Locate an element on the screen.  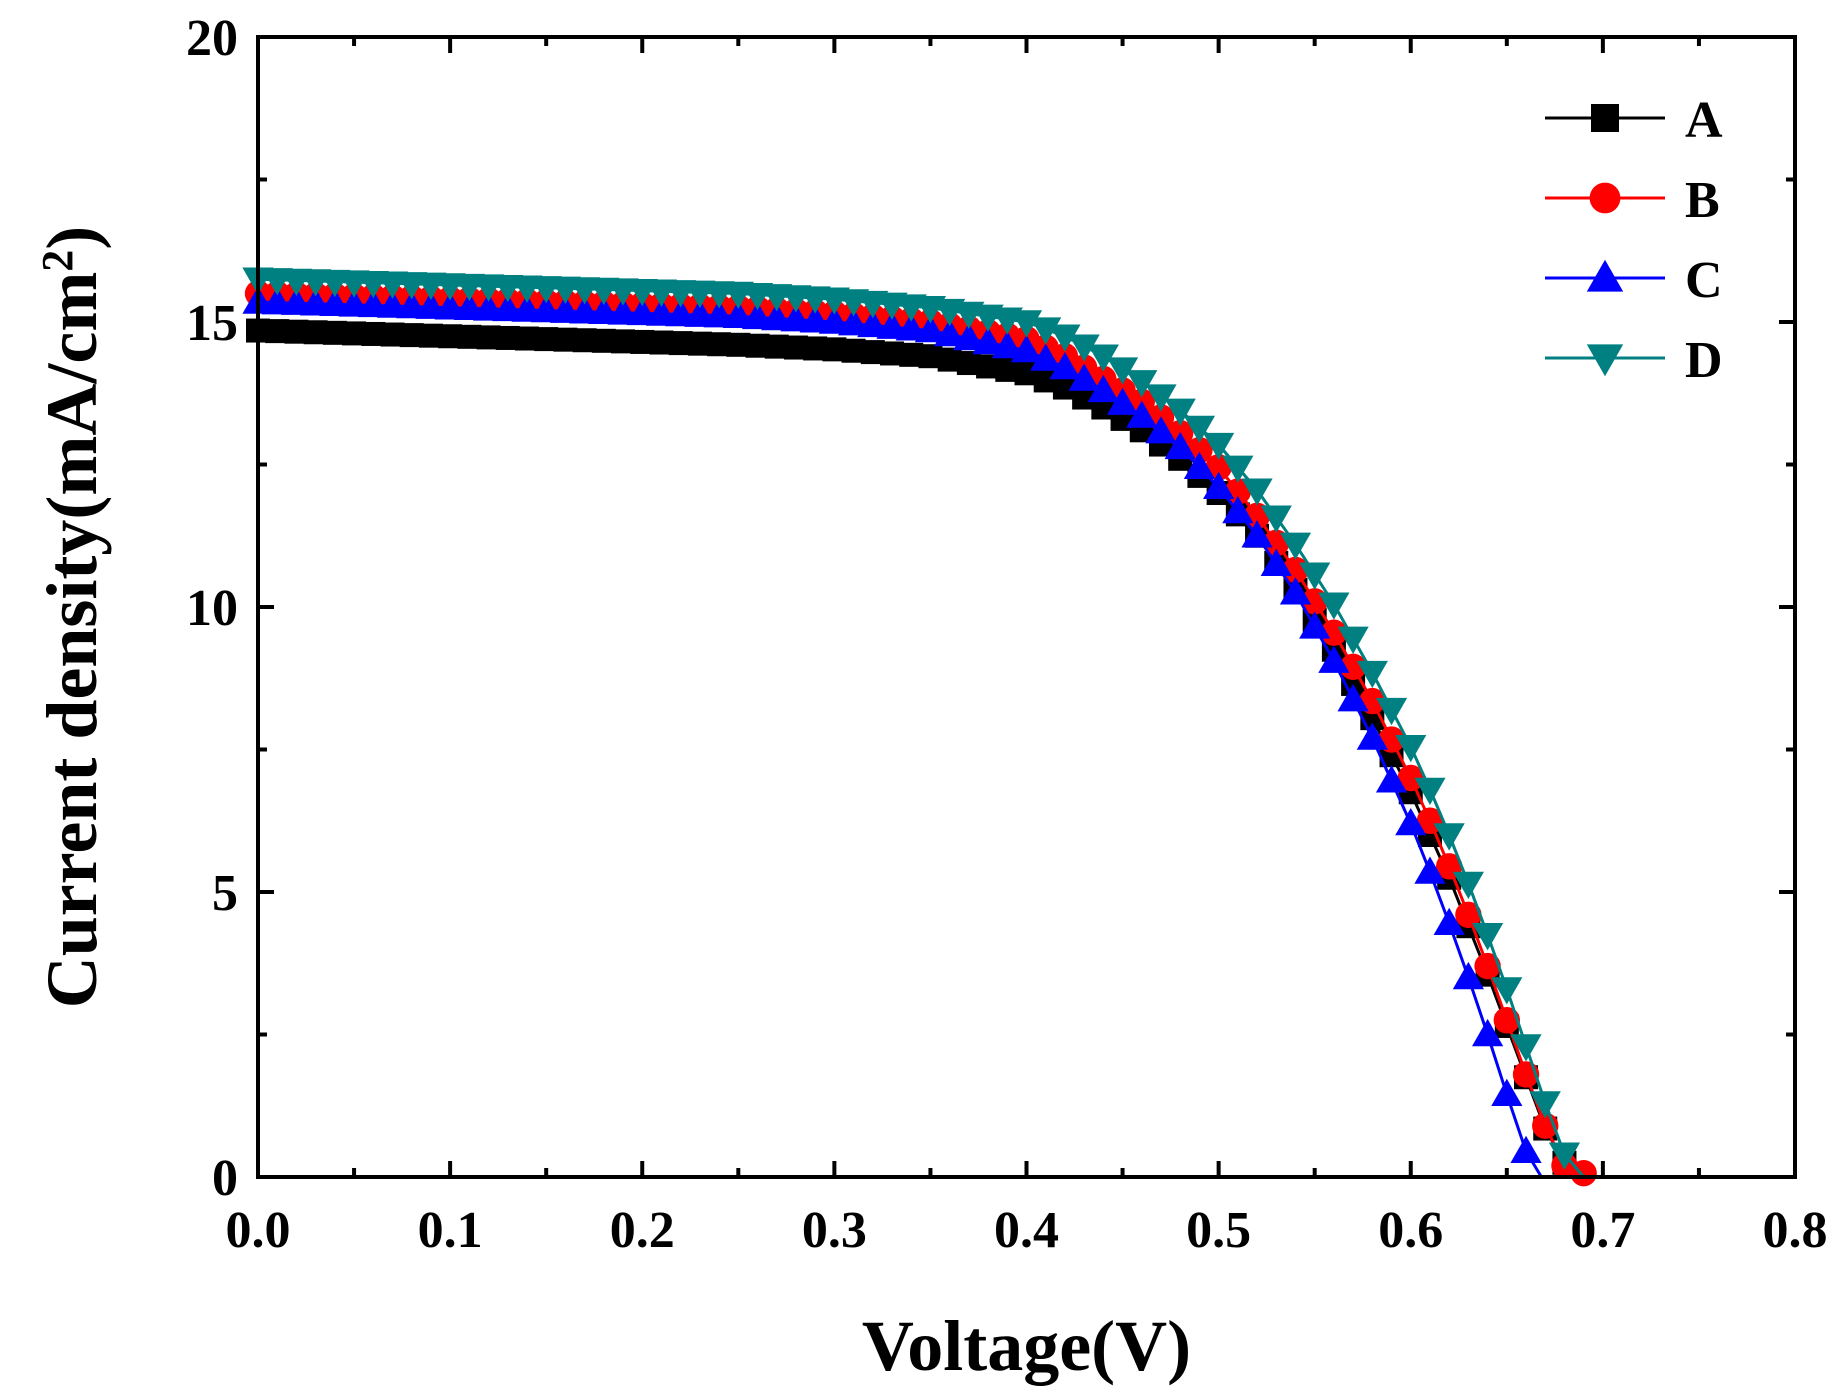
legend-marker-B is located at coordinates (1605, 198).